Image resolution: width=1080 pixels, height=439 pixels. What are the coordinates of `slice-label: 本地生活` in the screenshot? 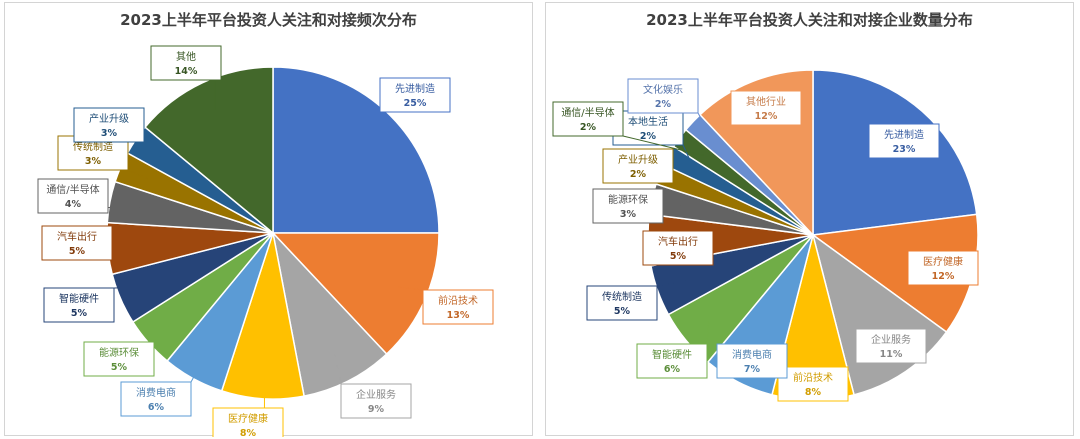 It's located at (648, 121).